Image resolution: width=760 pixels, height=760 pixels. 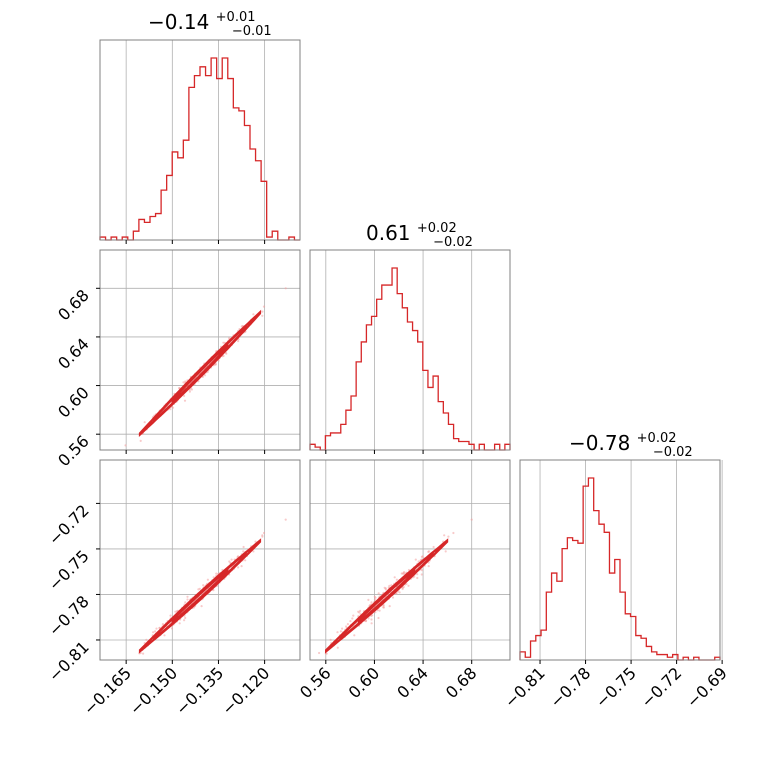 I want to click on x-tick-label-p3-1: −0.81, so click(x=525, y=687).